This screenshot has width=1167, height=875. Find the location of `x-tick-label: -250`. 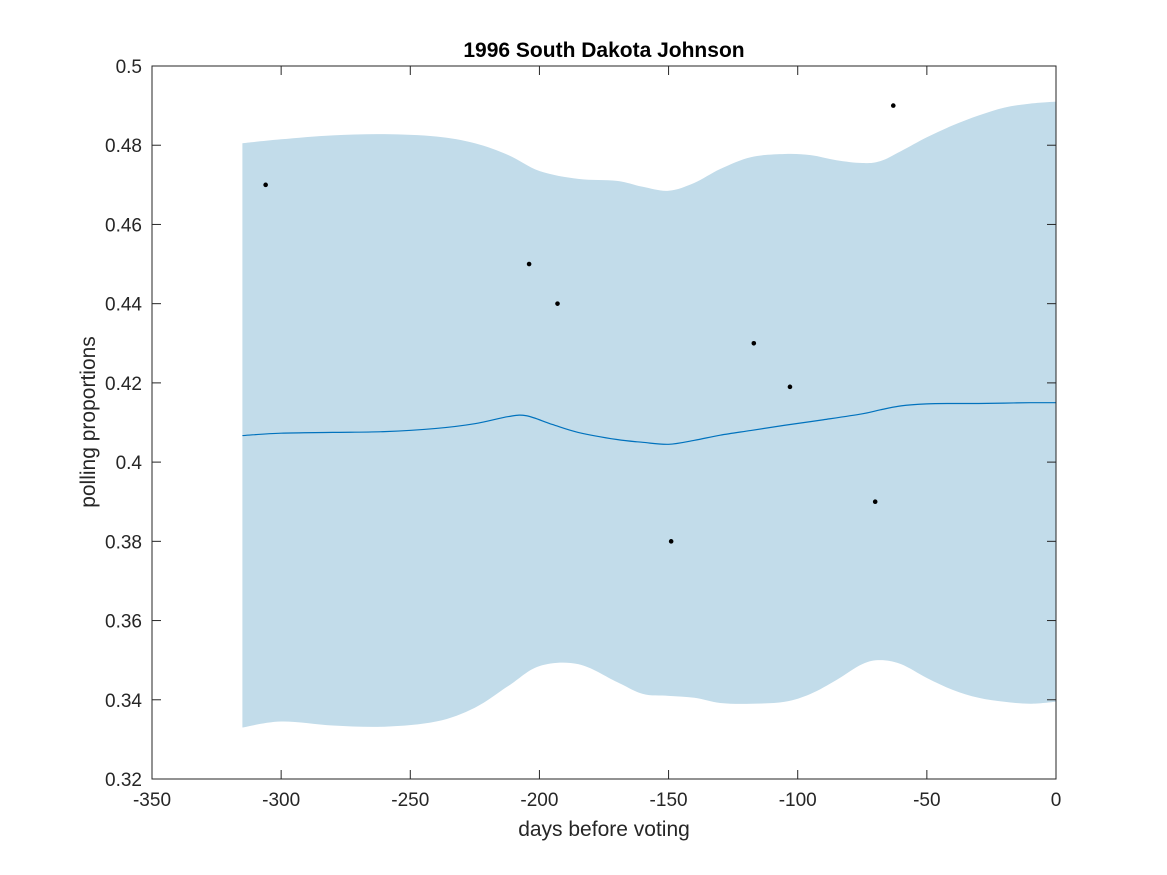

x-tick-label: -250 is located at coordinates (410, 800).